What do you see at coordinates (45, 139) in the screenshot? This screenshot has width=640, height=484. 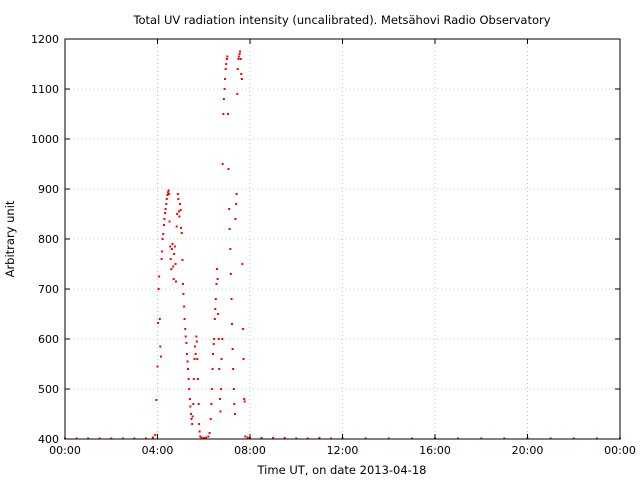 I see `y-tick-label: 1000` at bounding box center [45, 139].